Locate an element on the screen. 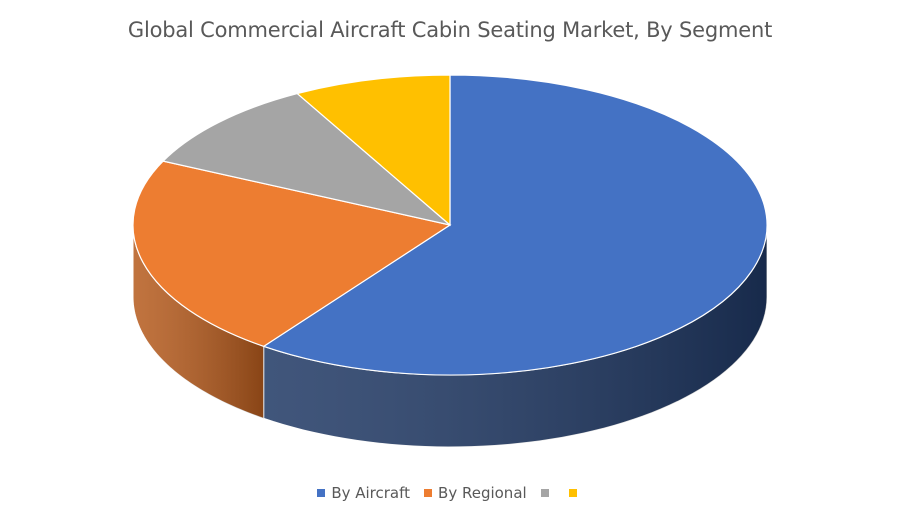 This screenshot has width=900, height=525. legend-item-0: By Aircraft is located at coordinates (363, 493).